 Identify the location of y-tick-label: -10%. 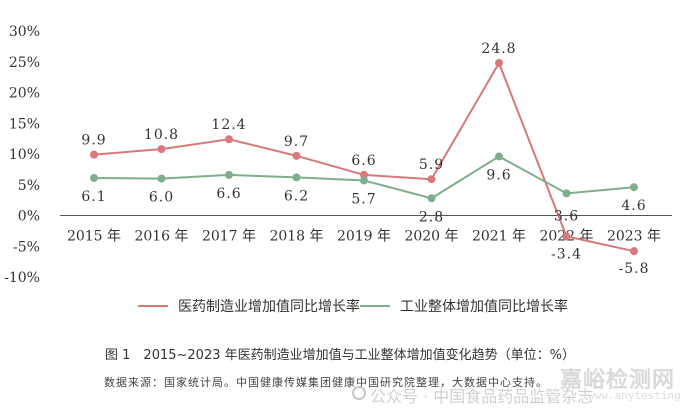
(22, 278).